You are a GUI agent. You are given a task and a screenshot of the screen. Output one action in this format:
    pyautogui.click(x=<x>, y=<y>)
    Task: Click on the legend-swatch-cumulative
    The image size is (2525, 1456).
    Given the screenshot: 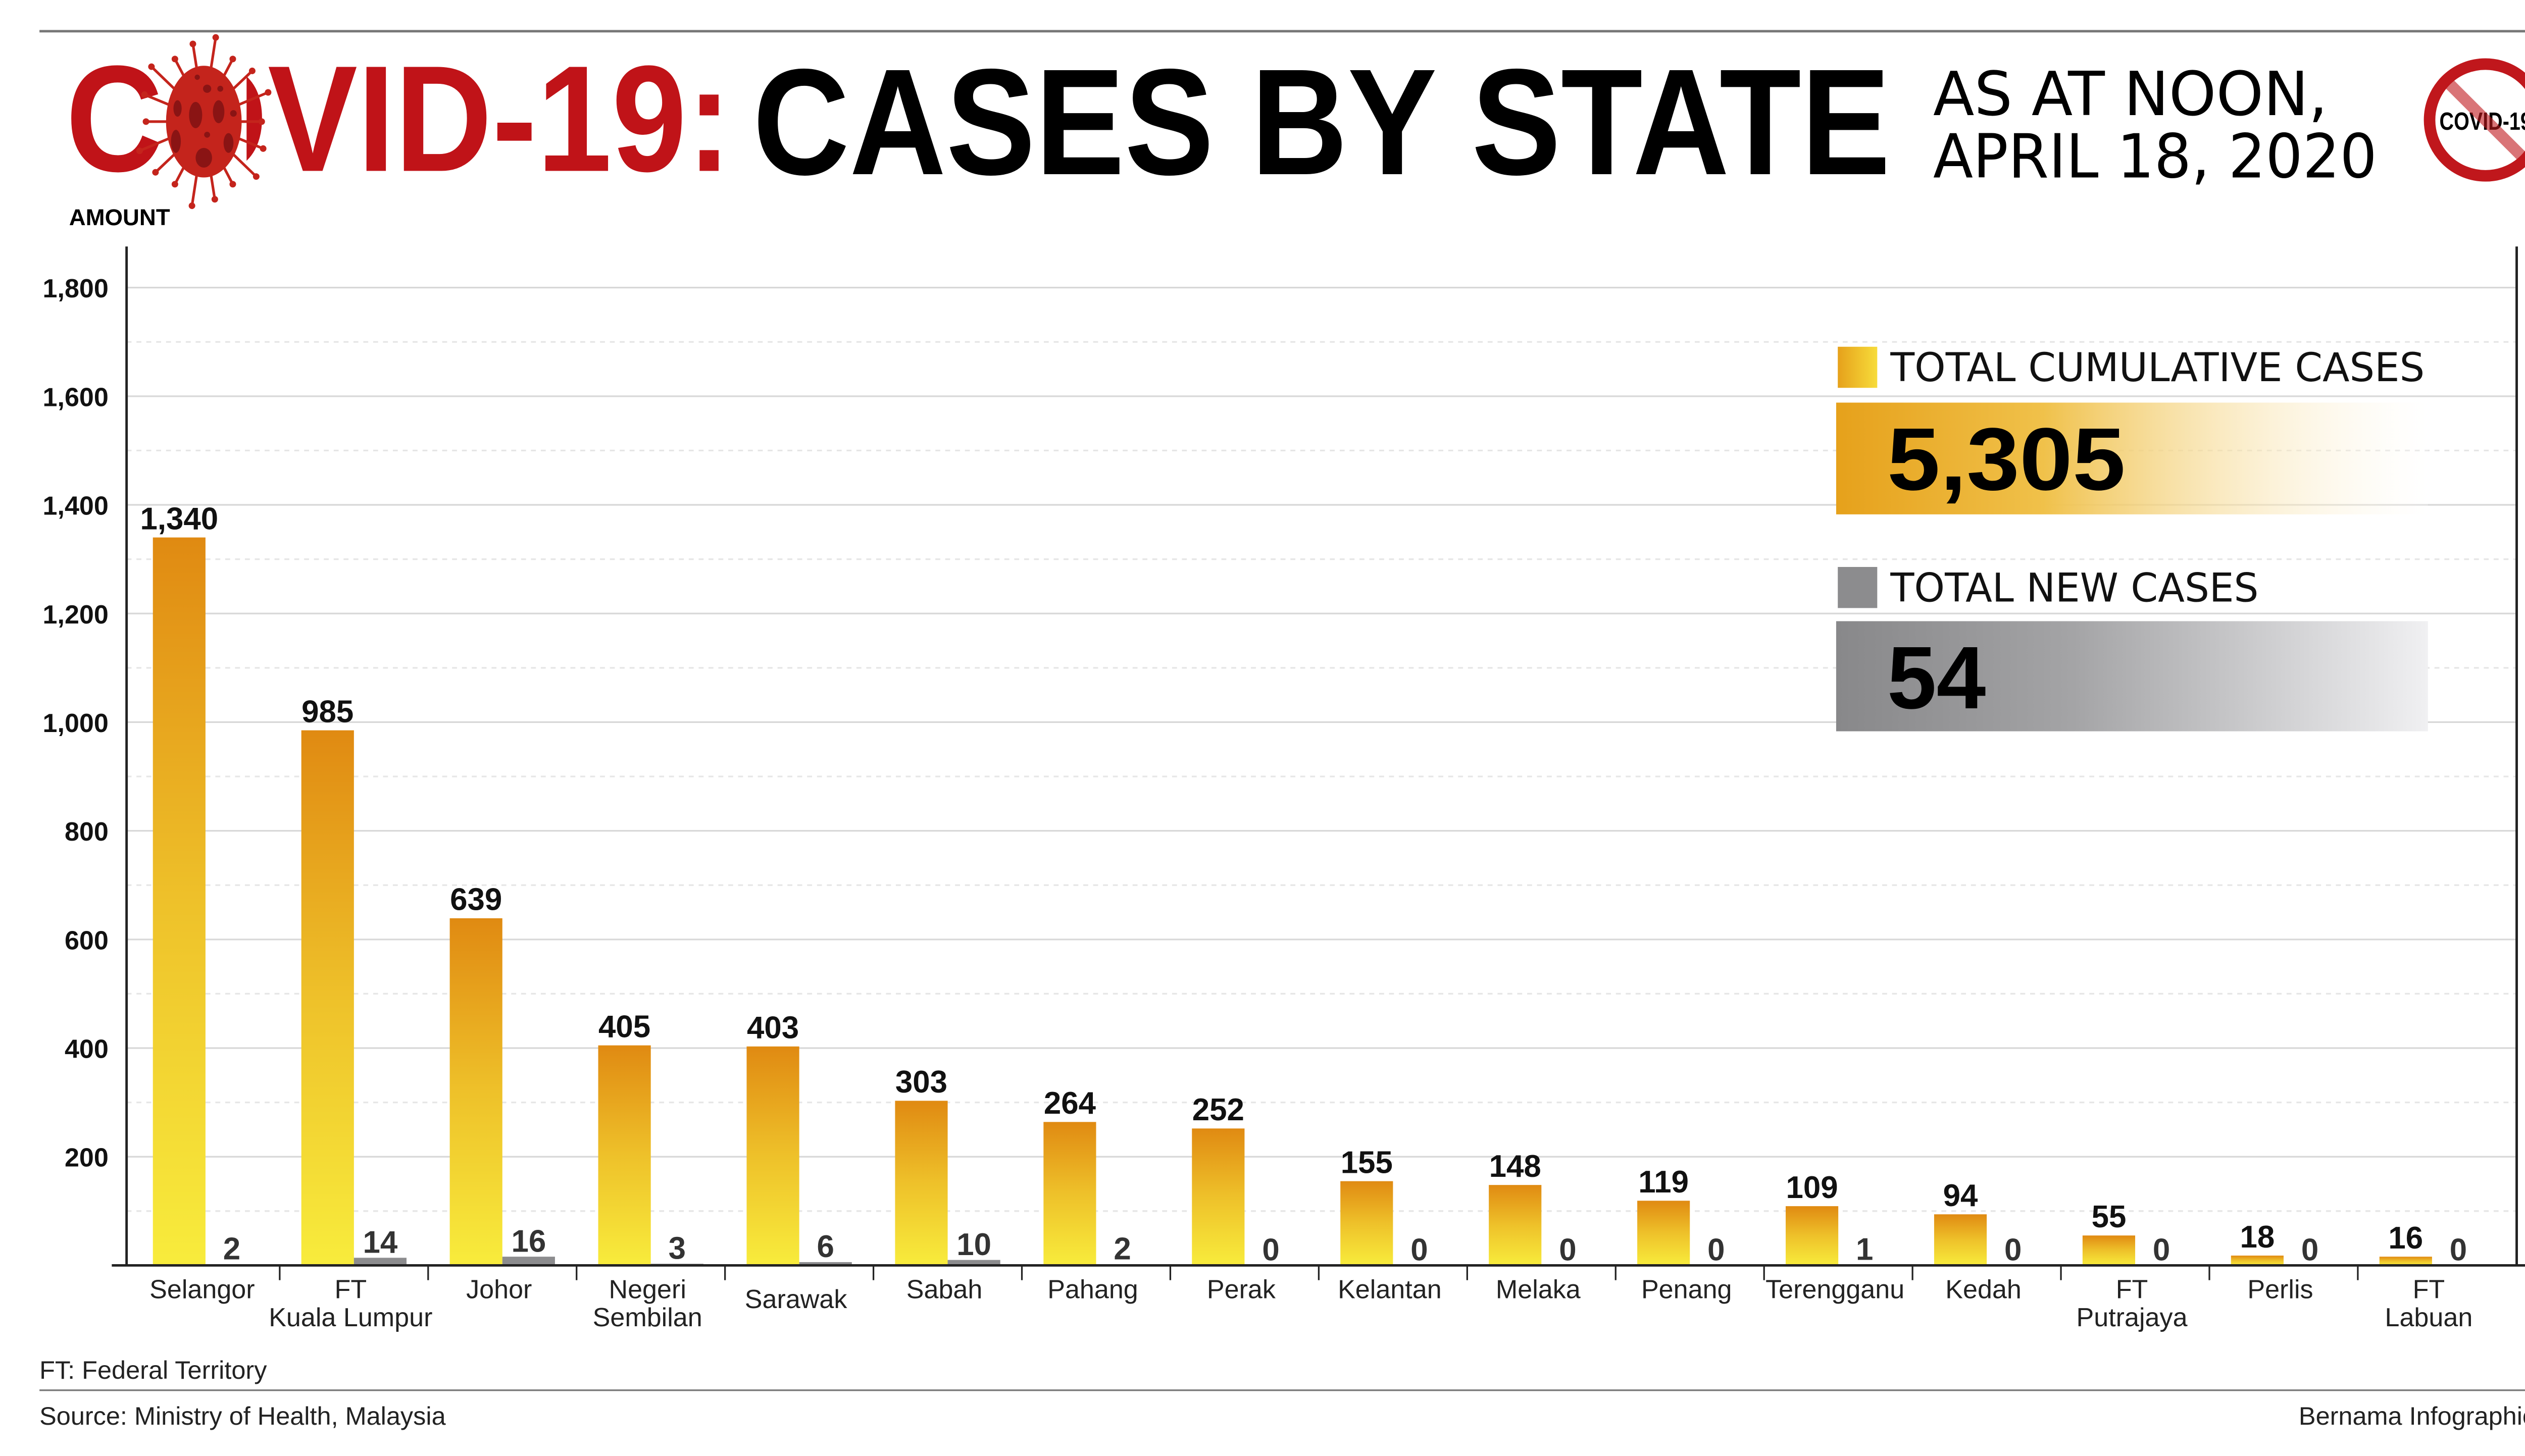 What is the action you would take?
    pyautogui.click(x=1858, y=367)
    